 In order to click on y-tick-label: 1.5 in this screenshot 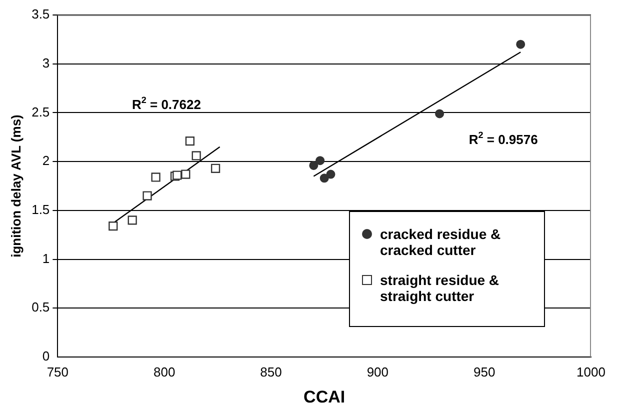, I will do `click(41, 210)`.